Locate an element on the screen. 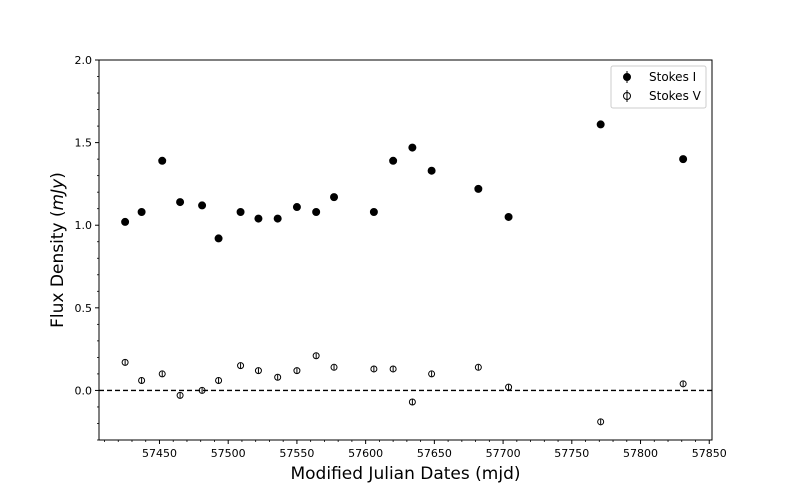 The width and height of the screenshot is (792, 504). x-tick-label: 57850 is located at coordinates (709, 453).